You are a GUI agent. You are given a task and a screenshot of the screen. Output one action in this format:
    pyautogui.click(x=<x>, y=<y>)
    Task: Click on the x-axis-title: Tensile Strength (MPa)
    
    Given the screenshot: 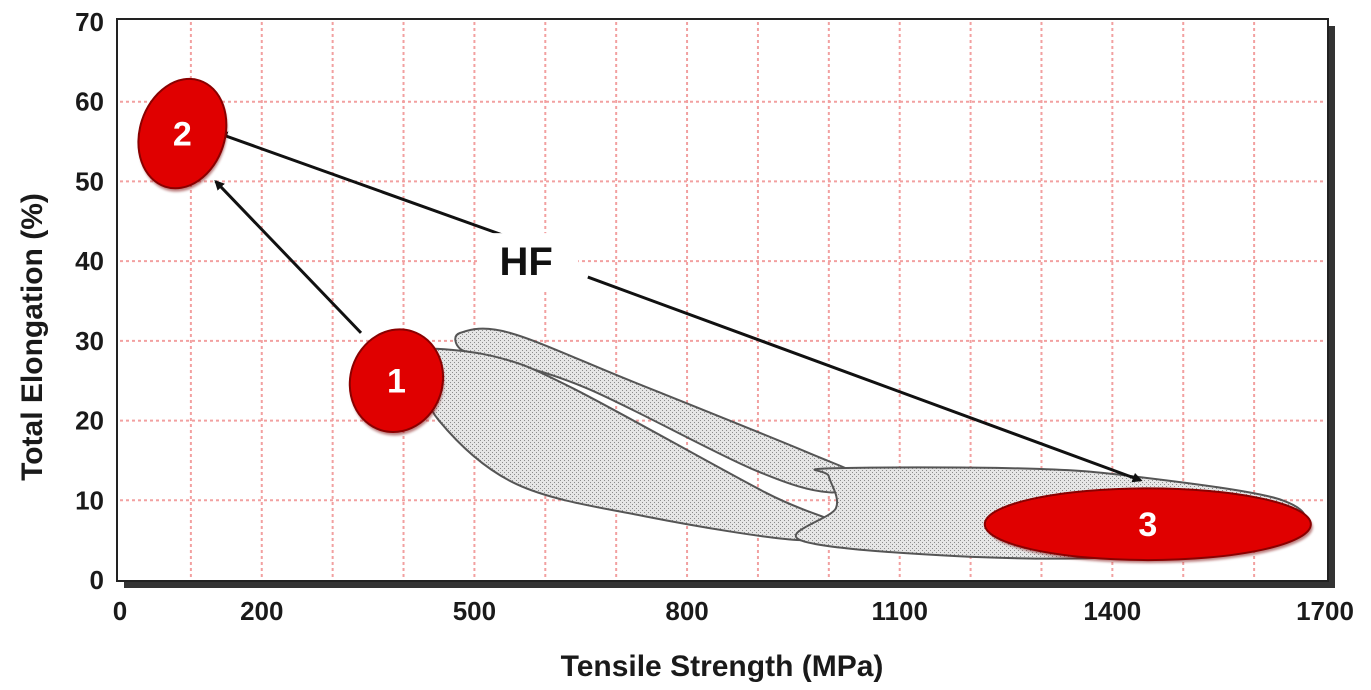 What is the action you would take?
    pyautogui.click(x=722, y=666)
    